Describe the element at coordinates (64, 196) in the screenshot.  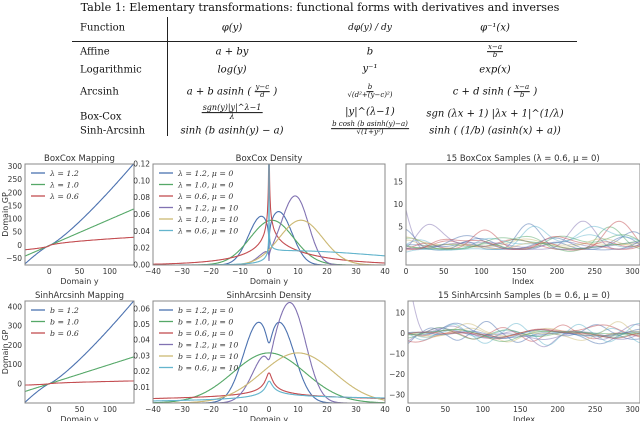
I see `legend-label: λ = 0.6` at that location.